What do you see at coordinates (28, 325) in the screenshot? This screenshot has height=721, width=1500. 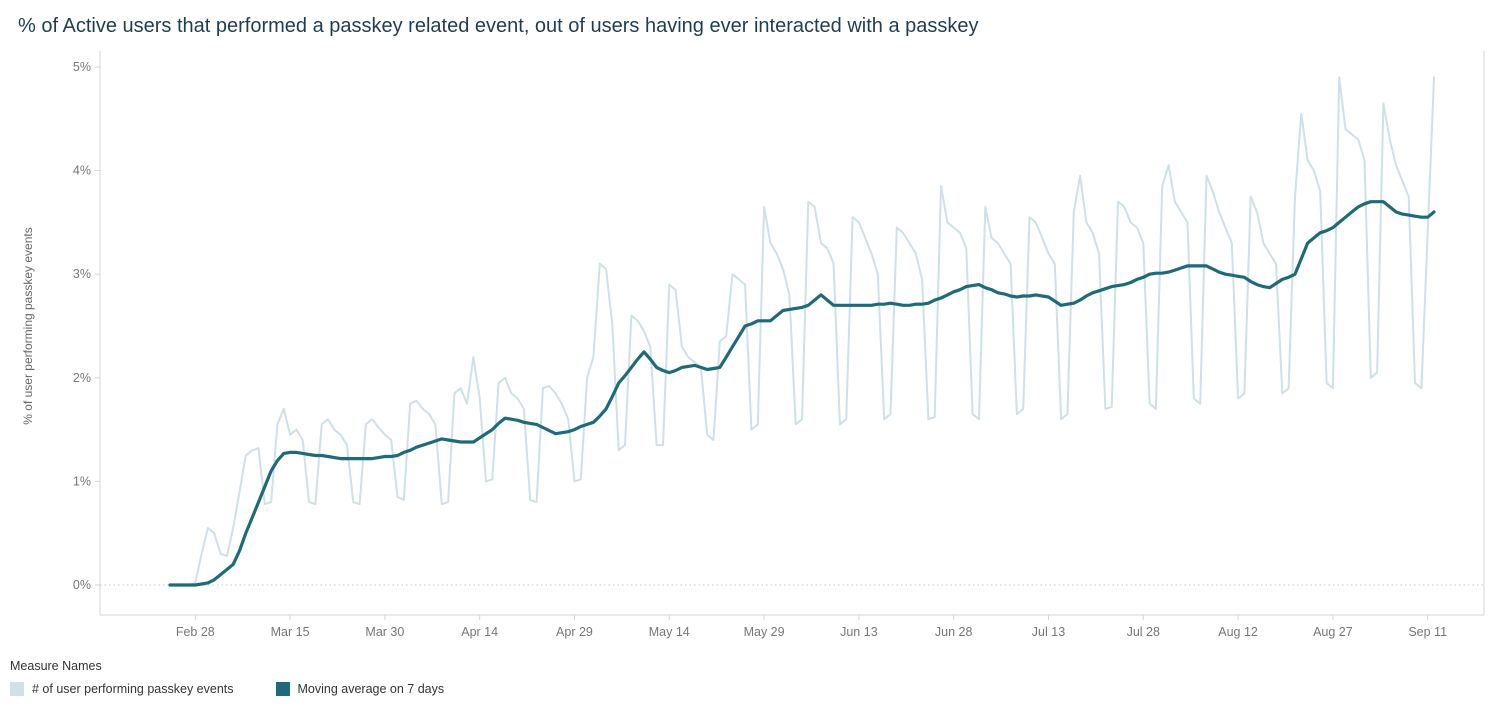 I see `y-axis-title: % of user performing passkey events` at bounding box center [28, 325].